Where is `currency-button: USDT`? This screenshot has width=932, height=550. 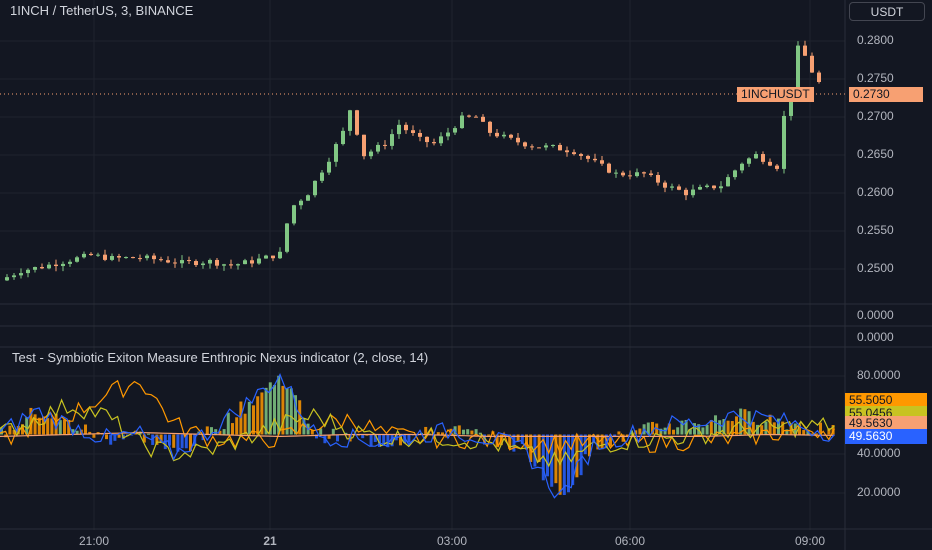
currency-button: USDT is located at coordinates (887, 11).